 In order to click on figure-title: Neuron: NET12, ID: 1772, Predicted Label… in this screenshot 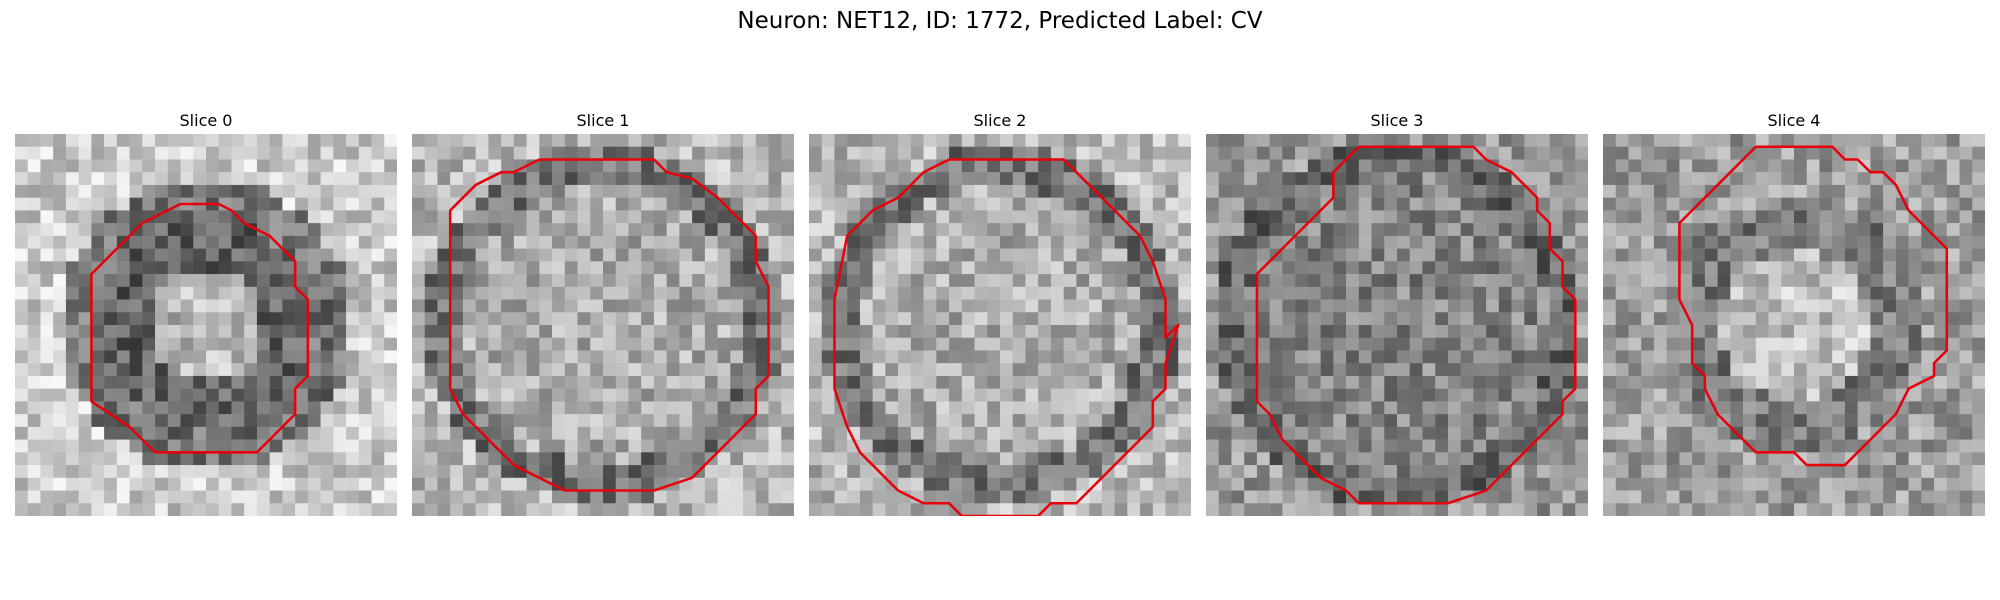, I will do `click(1000, 21)`.